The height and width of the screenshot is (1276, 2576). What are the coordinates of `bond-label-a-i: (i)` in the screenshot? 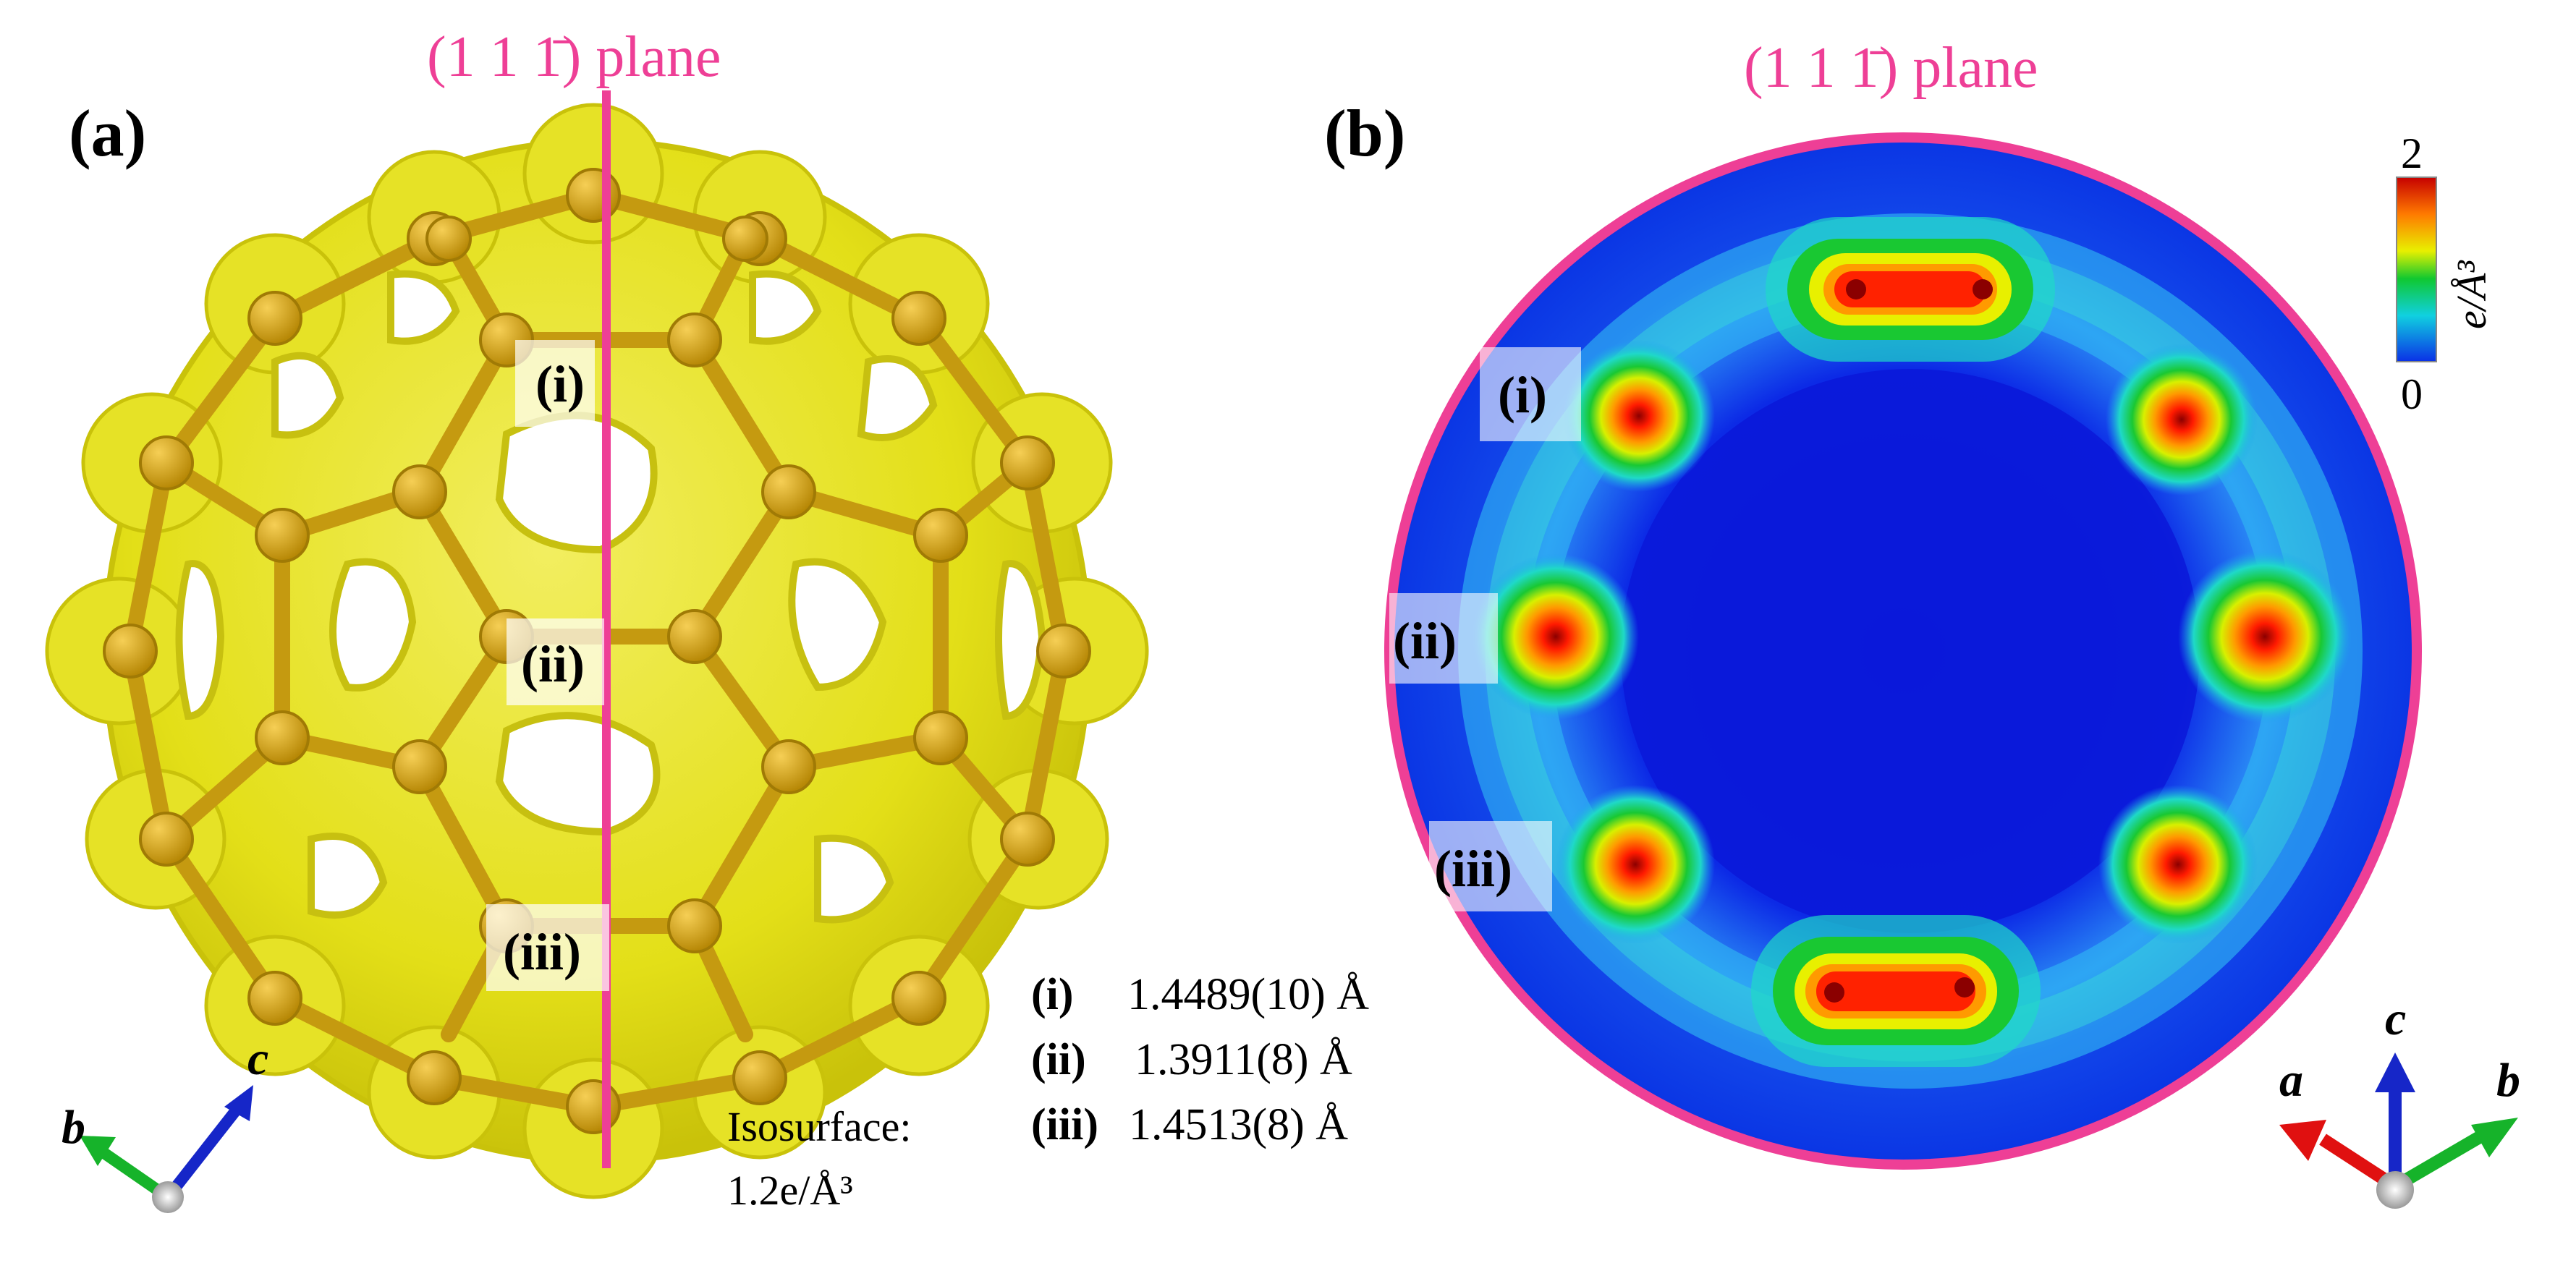 It's located at (560, 384).